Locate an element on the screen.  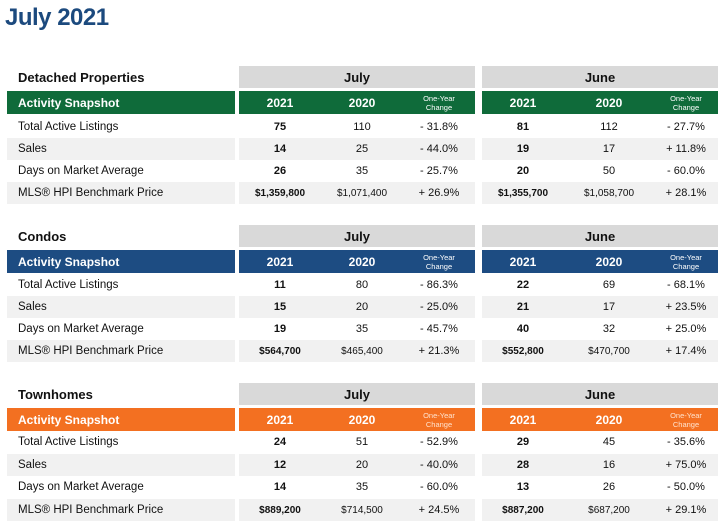
value-cell: 32 is located at coordinates (609, 329).